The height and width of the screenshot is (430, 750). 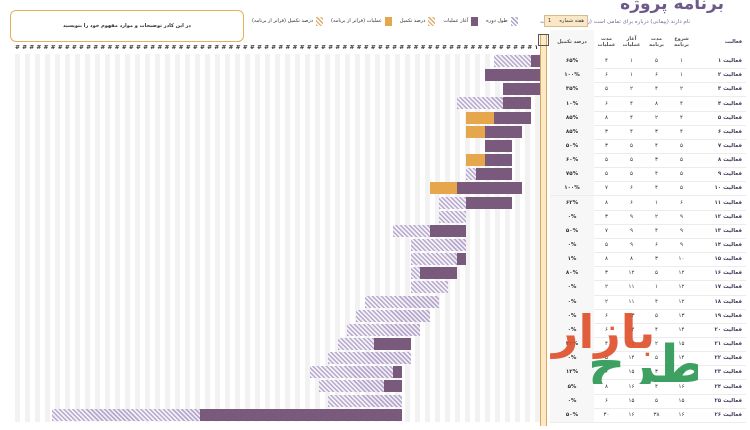 What do you see at coordinates (648, 104) in the screenshot?
I see `table-row: فعالیت ۴ ۴ ۸ ۴ ۶ ۱۰%` at bounding box center [648, 104].